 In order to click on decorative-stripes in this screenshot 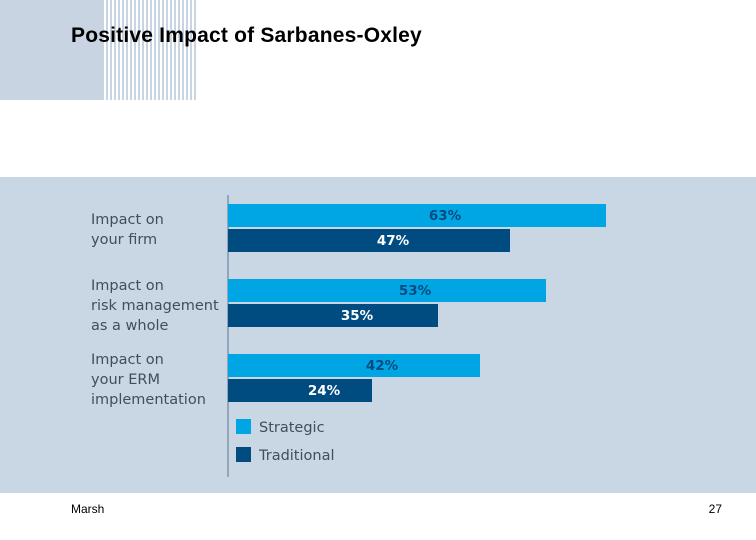, I will do `click(150, 50)`.